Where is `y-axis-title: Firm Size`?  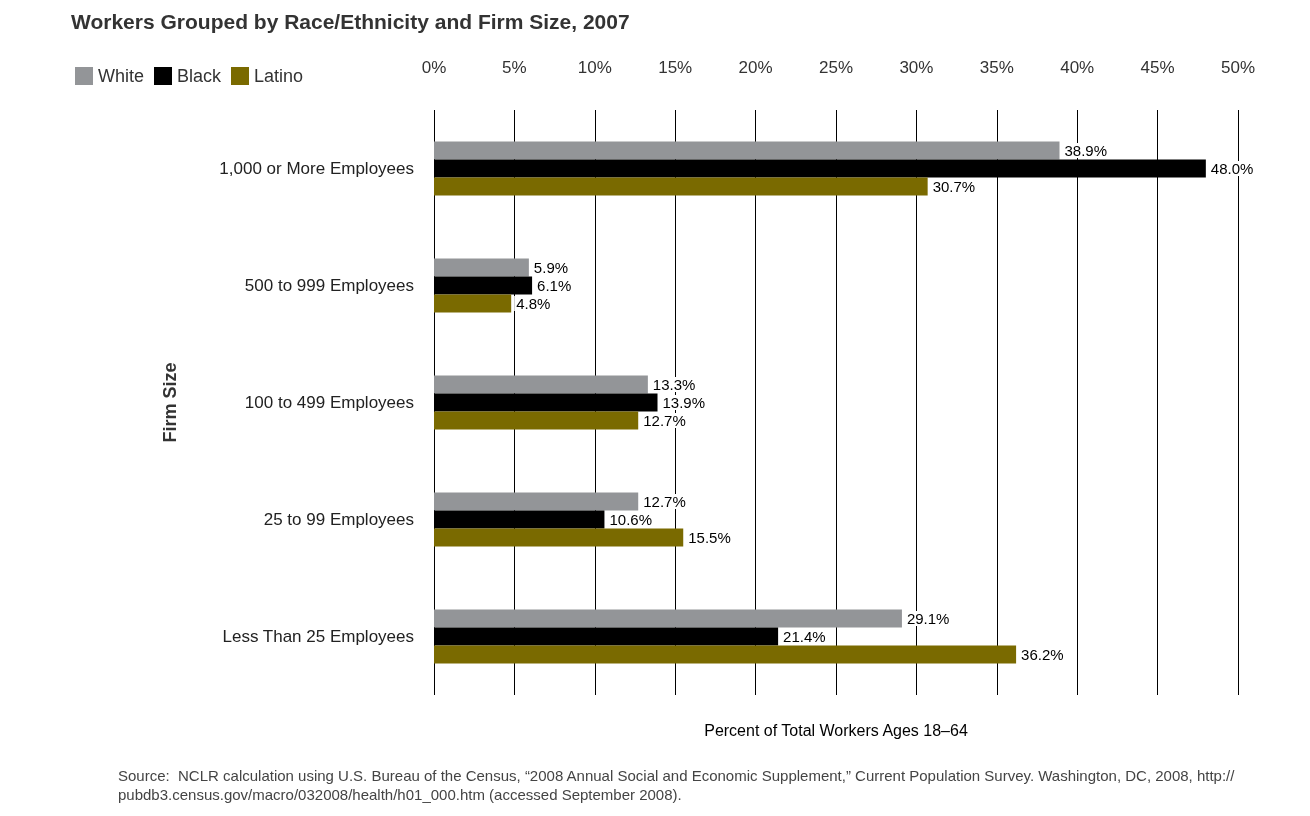
y-axis-title: Firm Size is located at coordinates (170, 402).